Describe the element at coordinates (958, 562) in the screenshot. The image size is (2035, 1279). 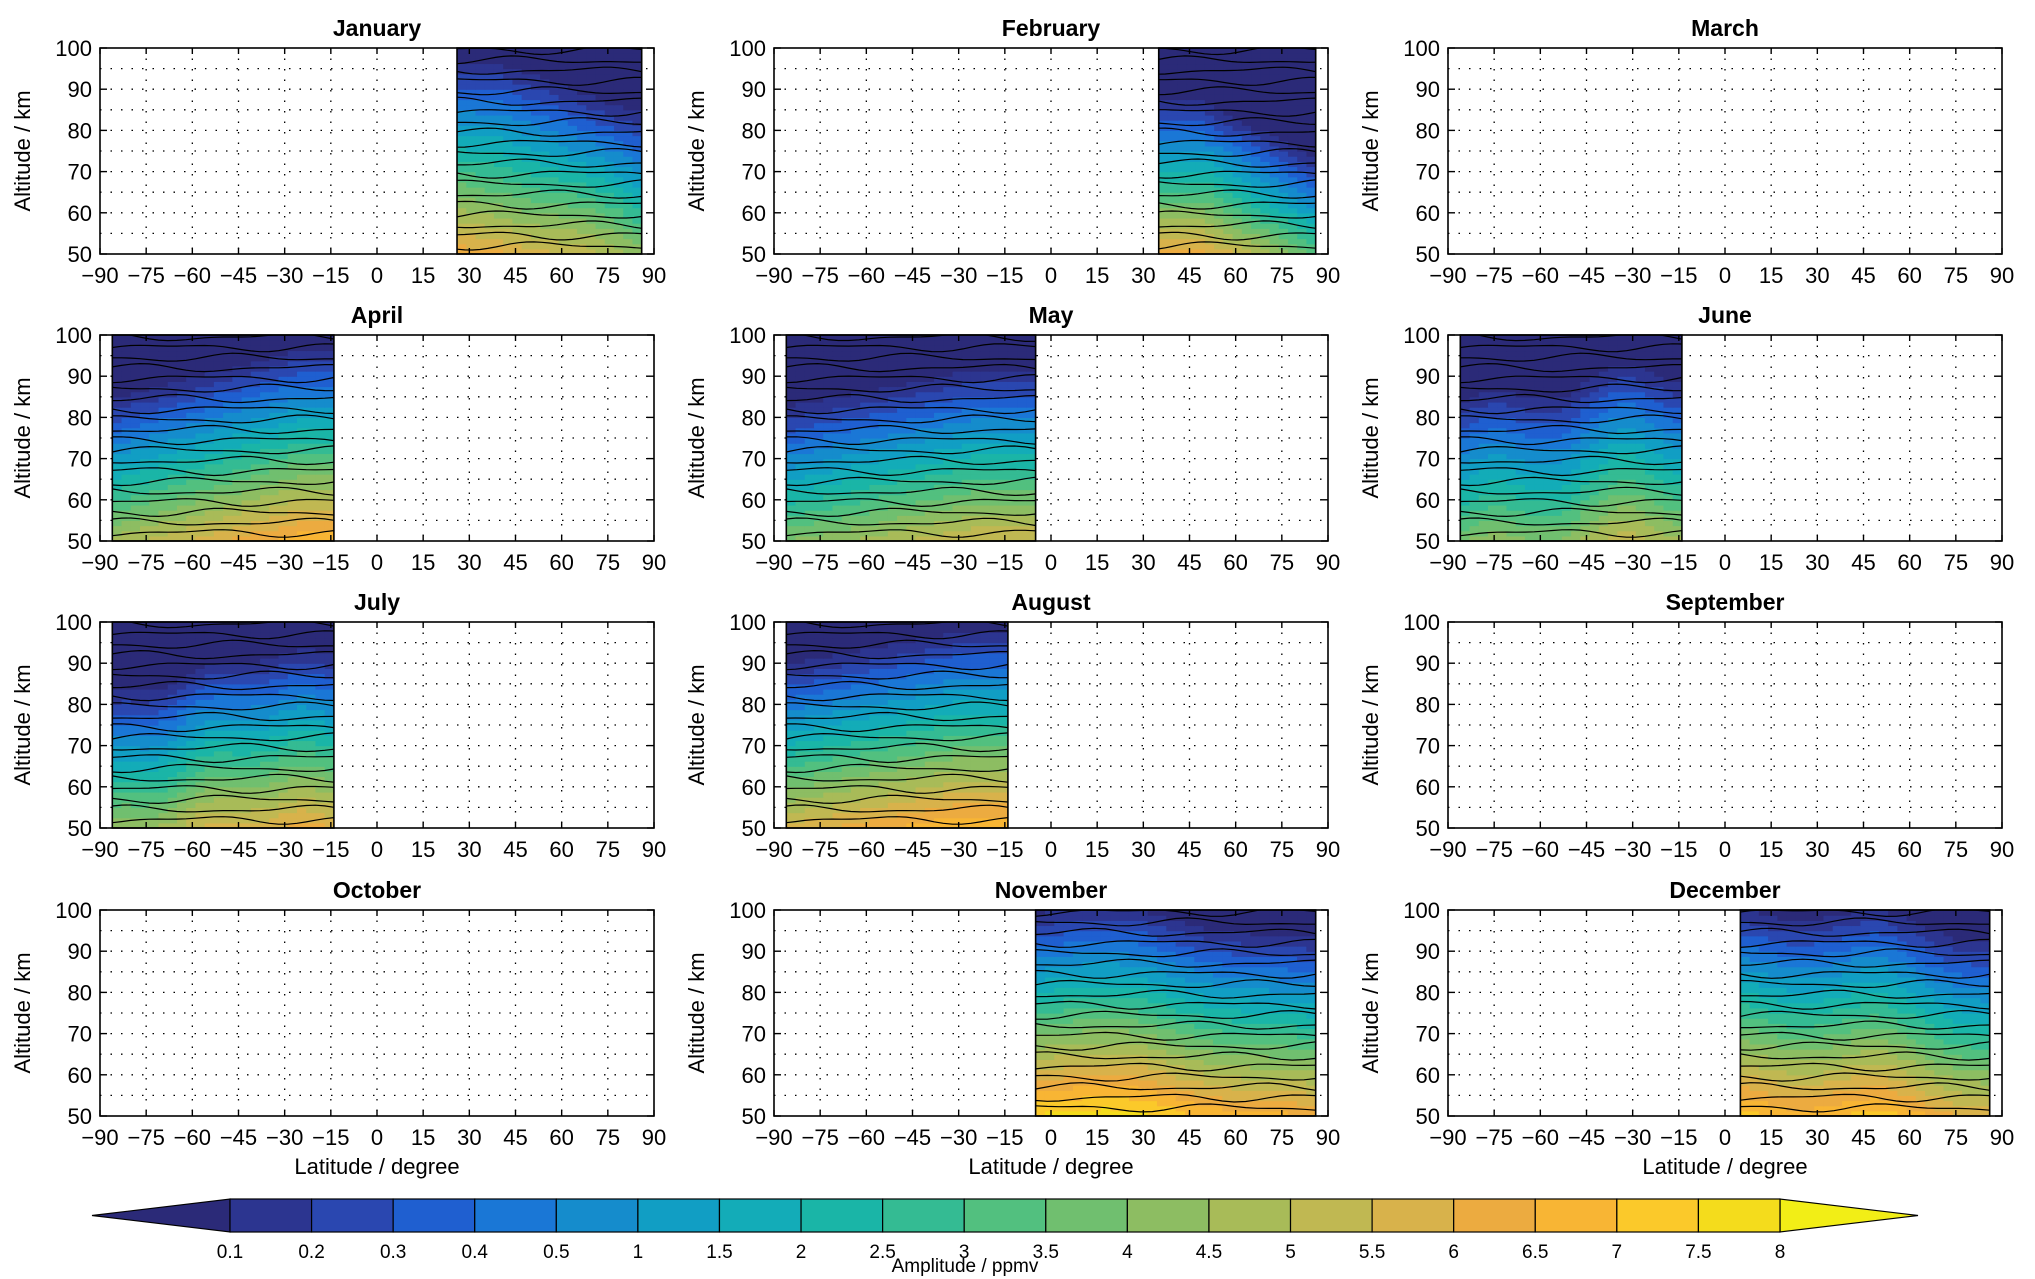
I see `x-tick-label: −30` at that location.